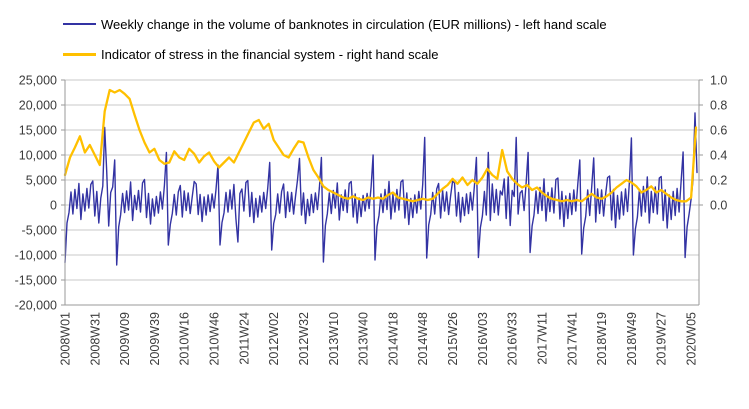  What do you see at coordinates (38, 81) in the screenshot?
I see `left-axis-tick-label: 25,000` at bounding box center [38, 81].